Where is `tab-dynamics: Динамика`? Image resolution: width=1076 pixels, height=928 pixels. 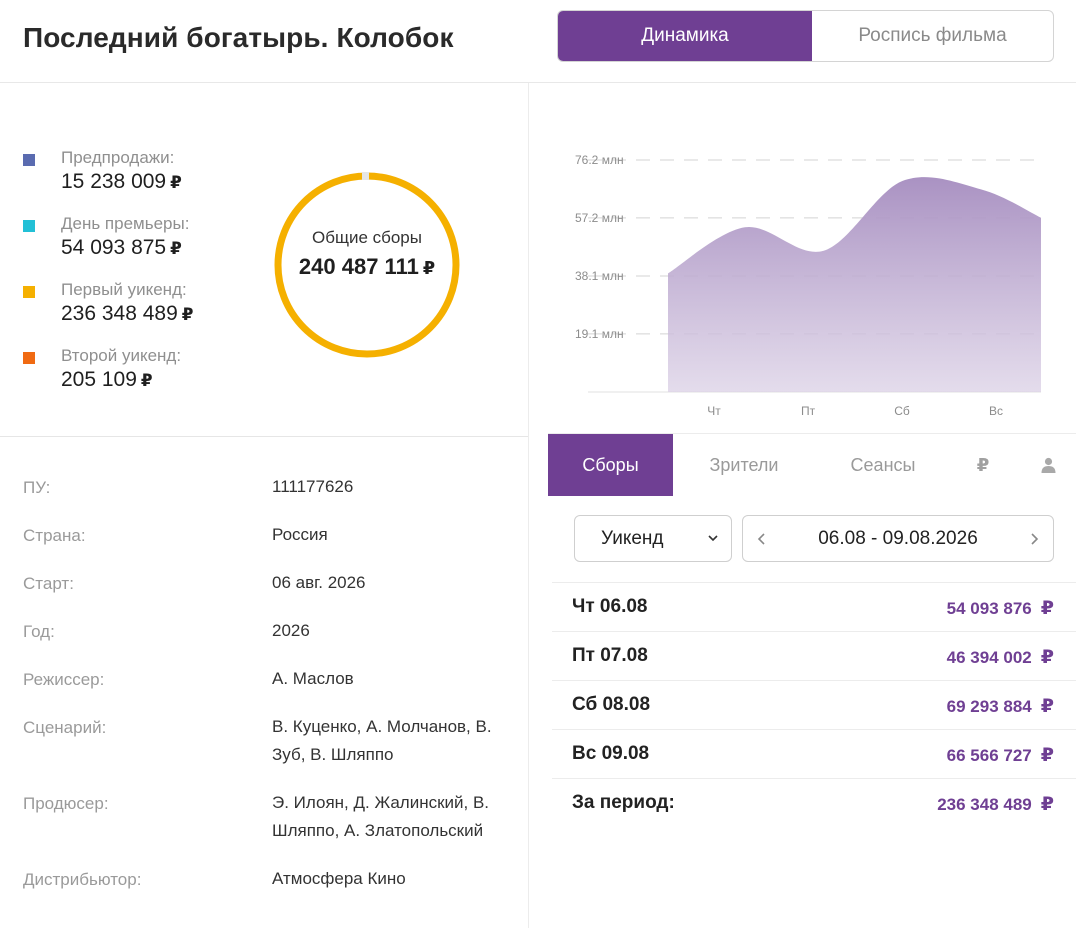 tab-dynamics: Динамика is located at coordinates (685, 36).